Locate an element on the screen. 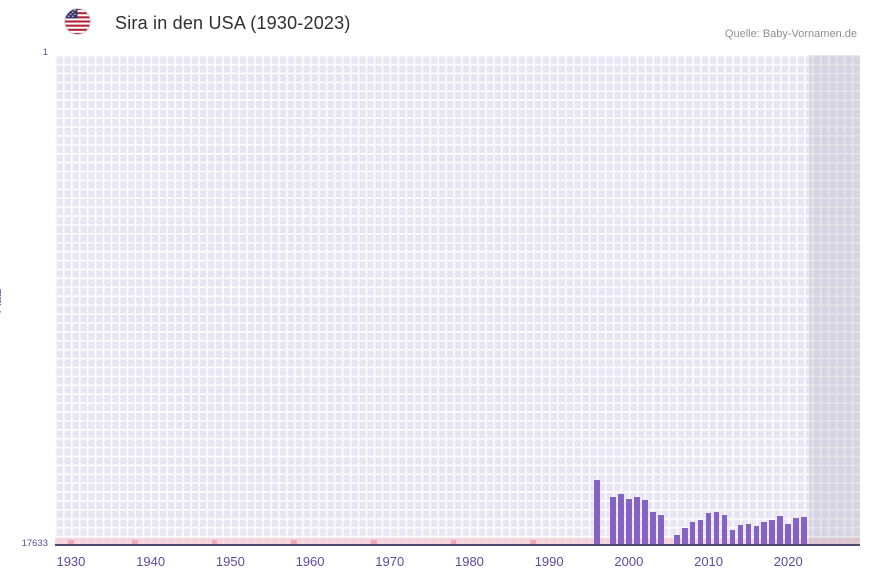 This screenshot has width=873, height=587. rank-bar-2008 is located at coordinates (692, 533).